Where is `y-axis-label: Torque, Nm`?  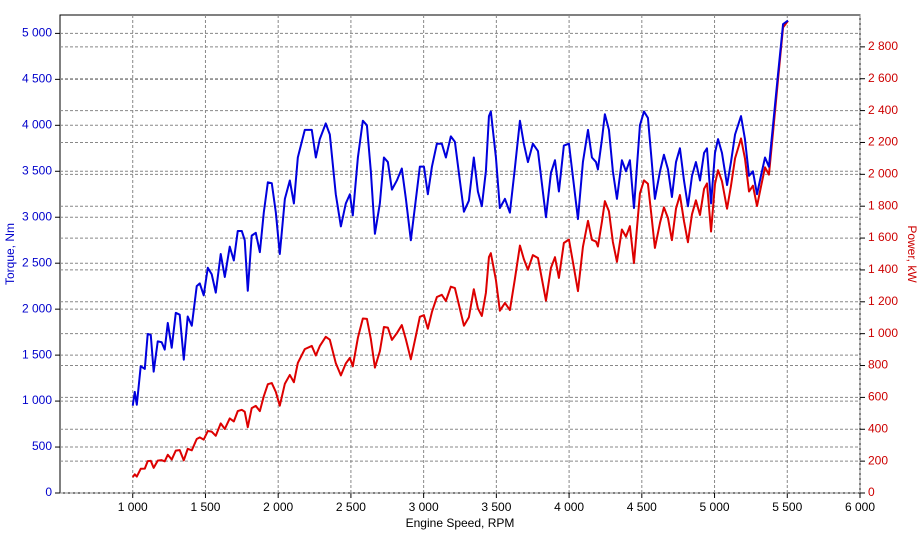
y-axis-label: Torque, Nm is located at coordinates (10, 254).